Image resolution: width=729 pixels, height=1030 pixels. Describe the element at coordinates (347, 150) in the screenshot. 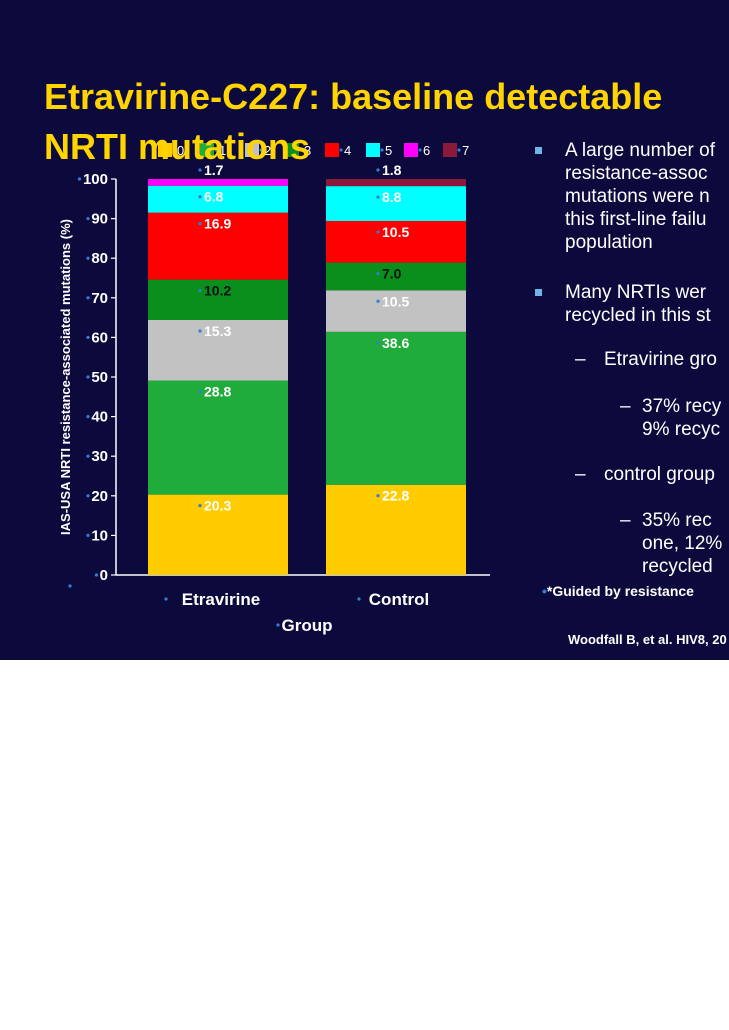

I see `legend-label: 4` at that location.